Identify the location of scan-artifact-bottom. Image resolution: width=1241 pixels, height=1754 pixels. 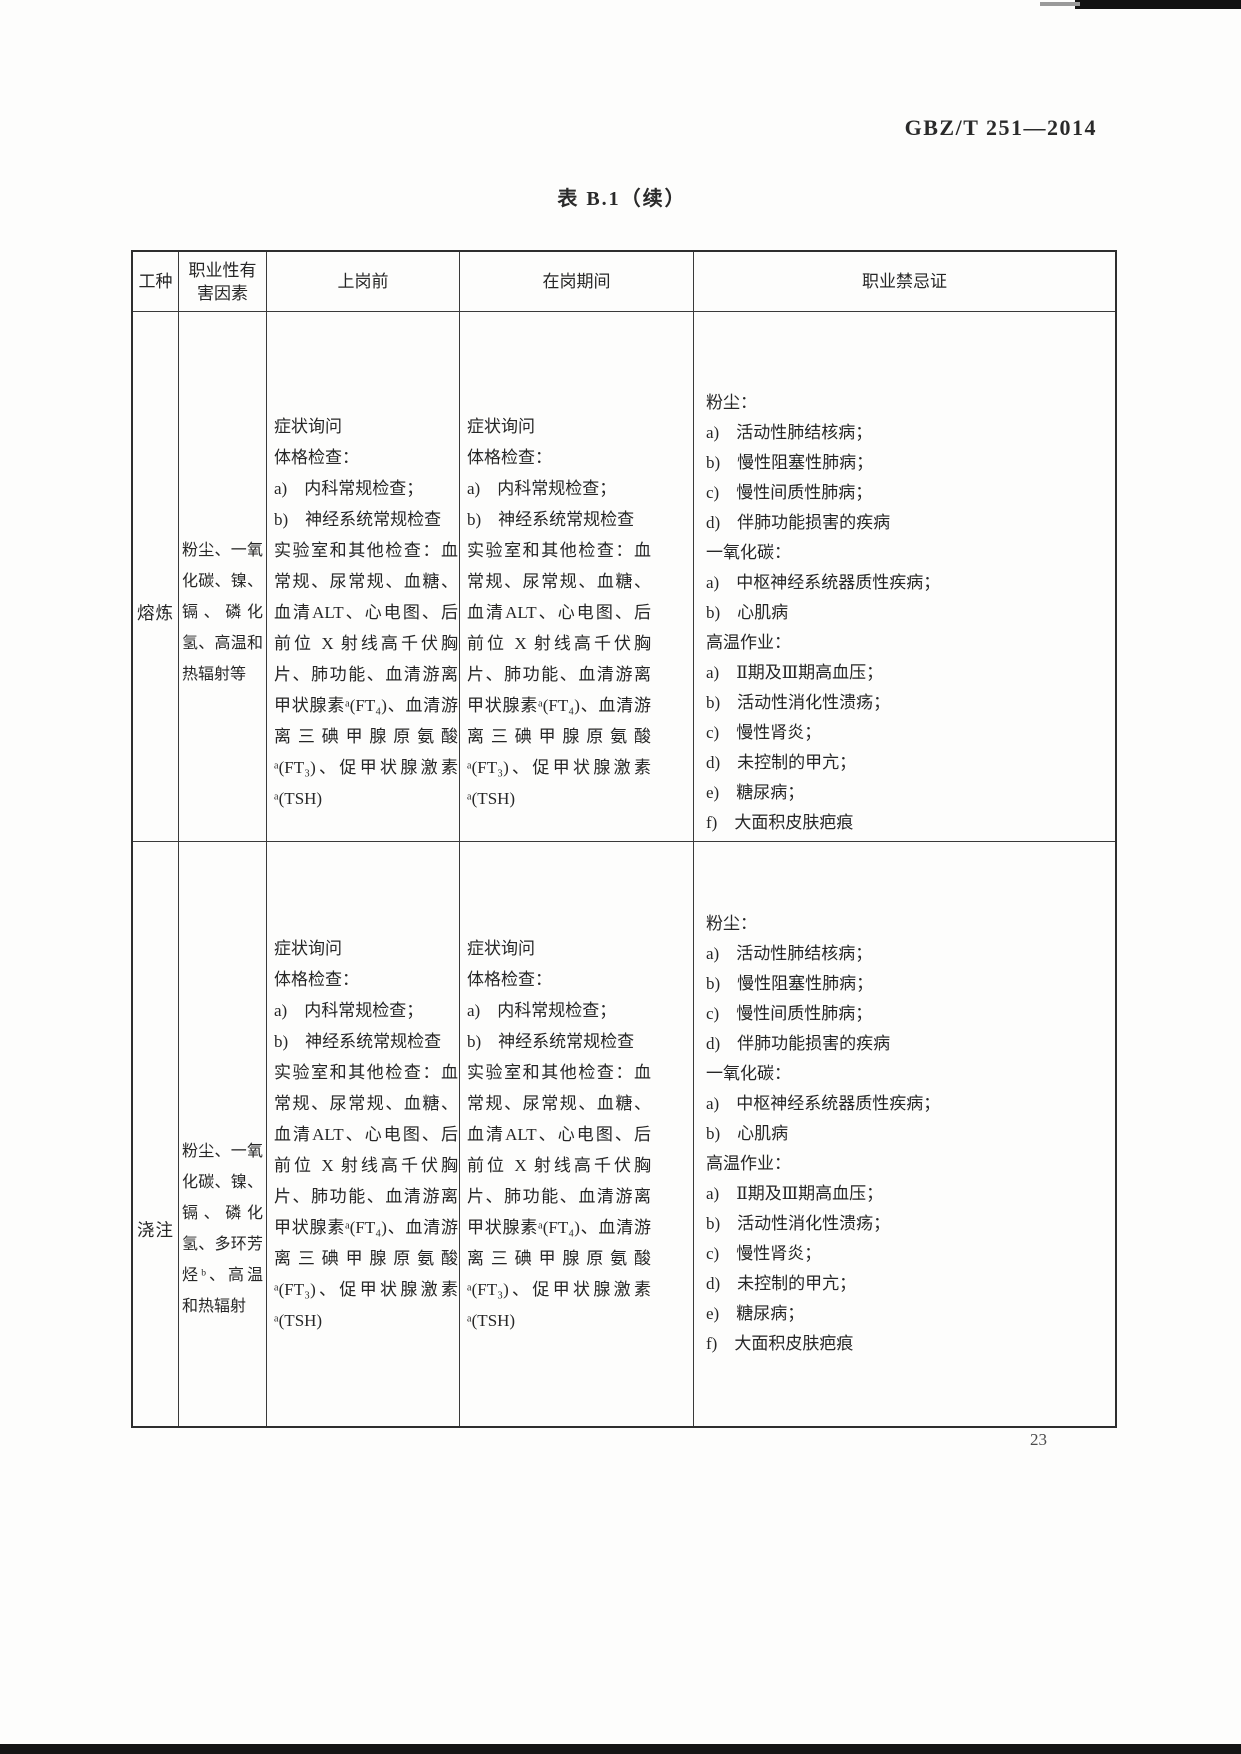
(620, 1749).